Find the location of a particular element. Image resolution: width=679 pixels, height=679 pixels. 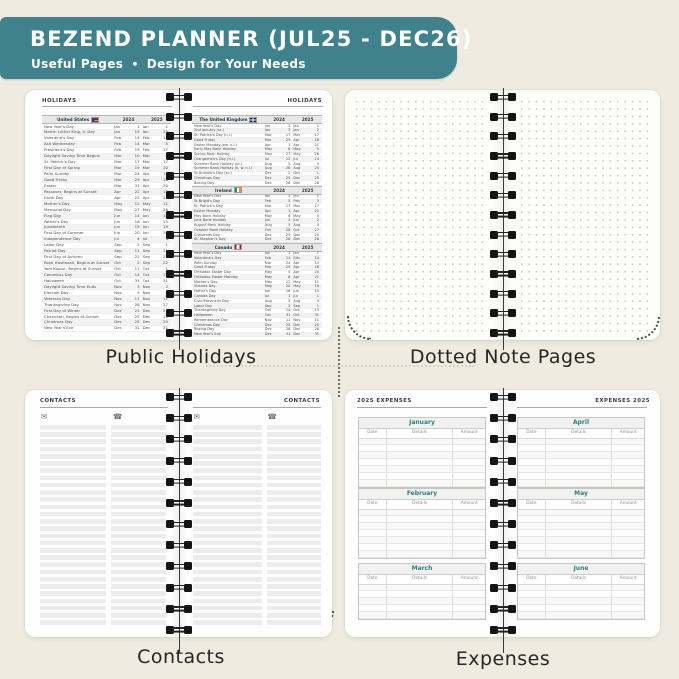

month-header: April is located at coordinates (581, 423).